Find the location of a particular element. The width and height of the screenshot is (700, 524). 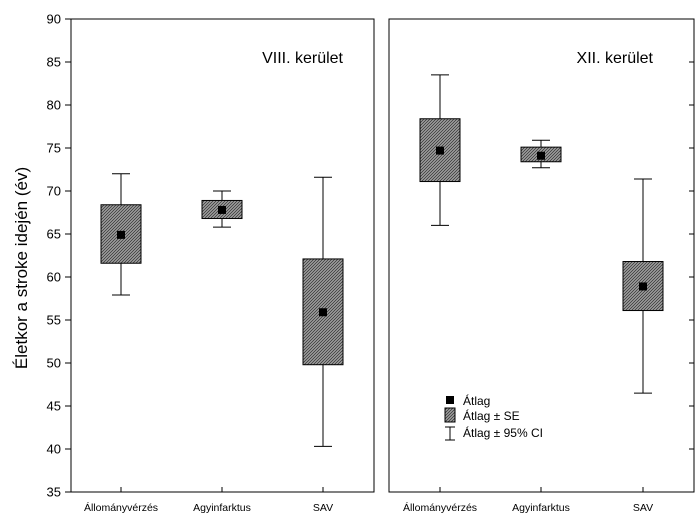

y-tick-label-9: 80 is located at coordinates (54, 105).